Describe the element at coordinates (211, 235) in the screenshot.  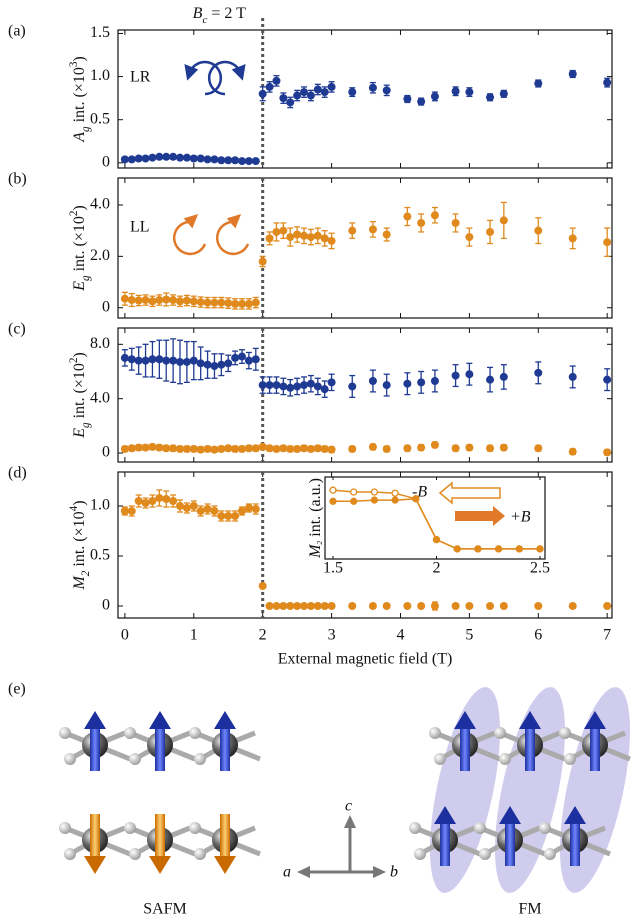
I see `ll-icon` at that location.